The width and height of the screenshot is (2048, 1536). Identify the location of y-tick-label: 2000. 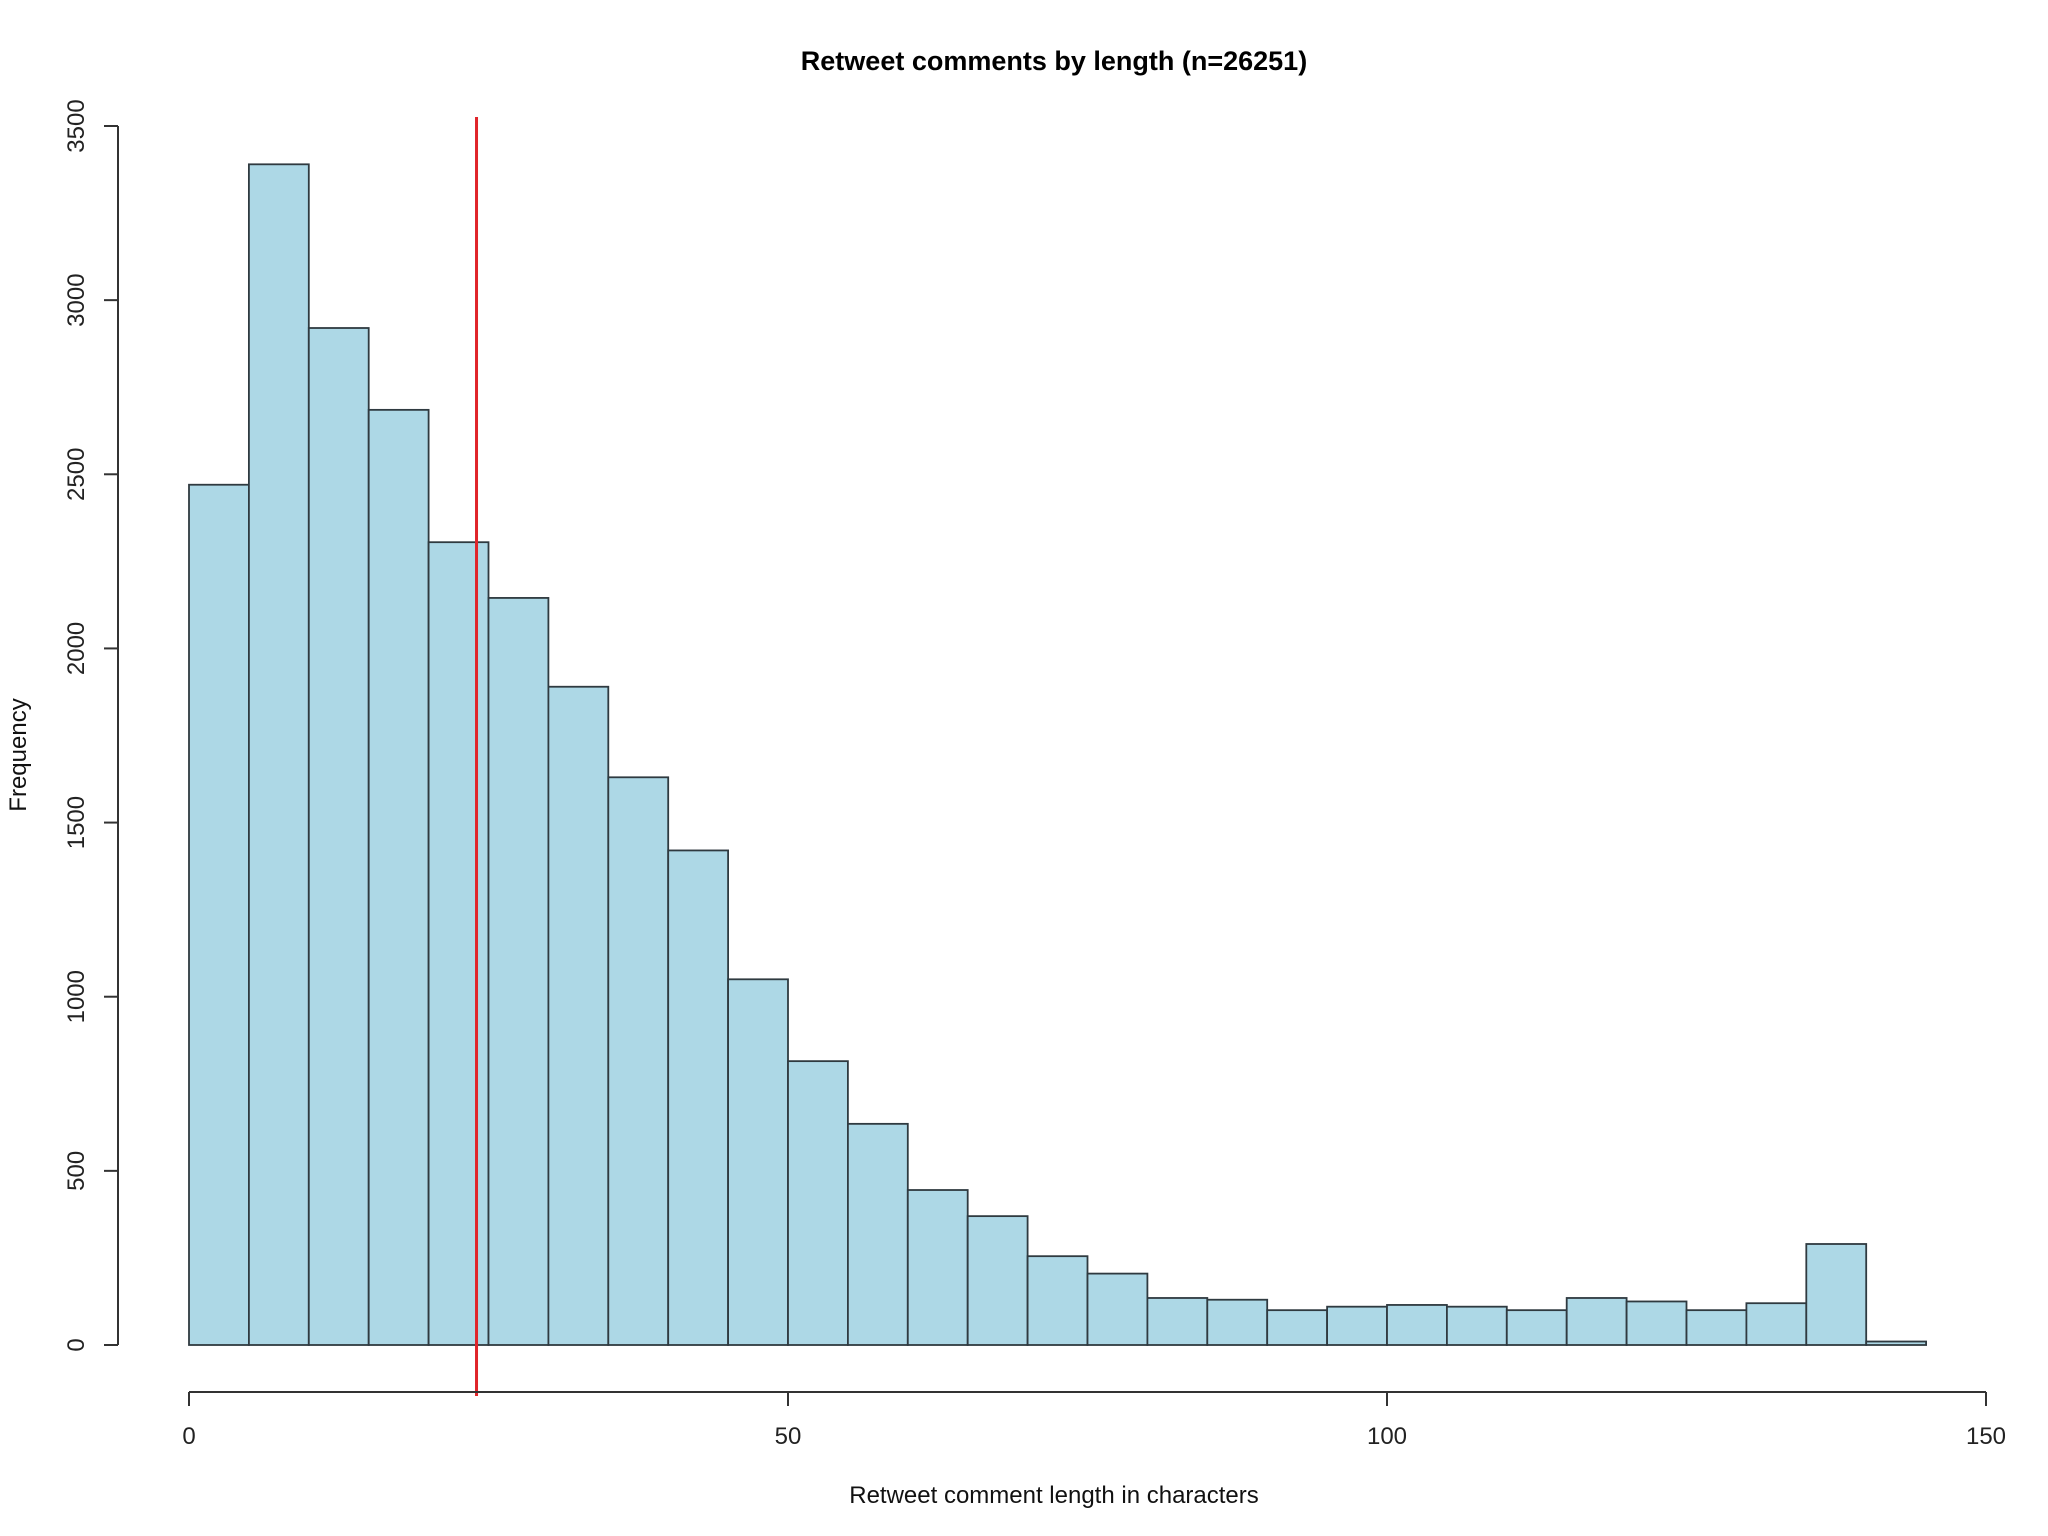
(76, 648).